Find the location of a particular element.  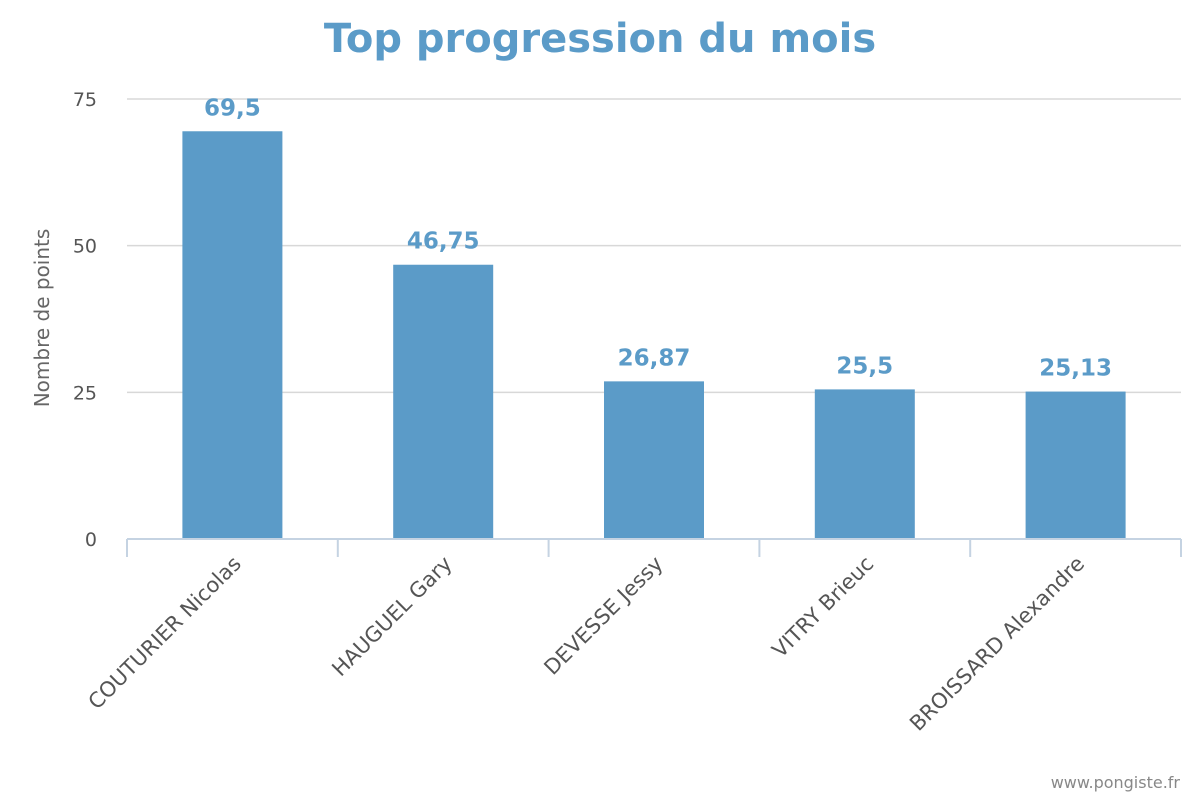

credit-text: www.pongiste.fr is located at coordinates (1116, 782).